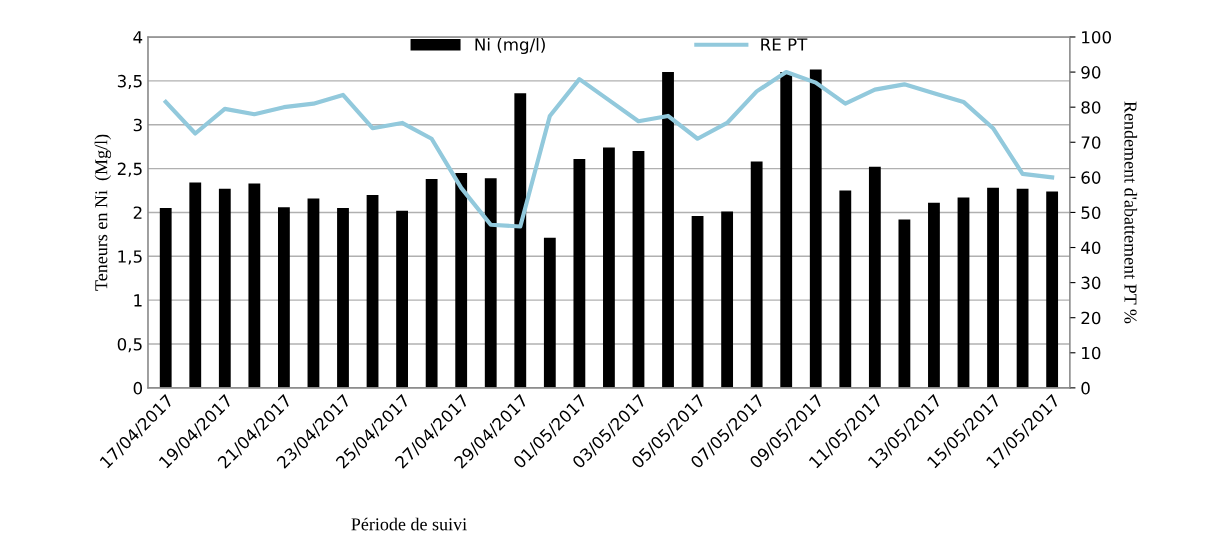 The width and height of the screenshot is (1213, 544). I want to click on y2-tick-label: 0, so click(1085, 388).